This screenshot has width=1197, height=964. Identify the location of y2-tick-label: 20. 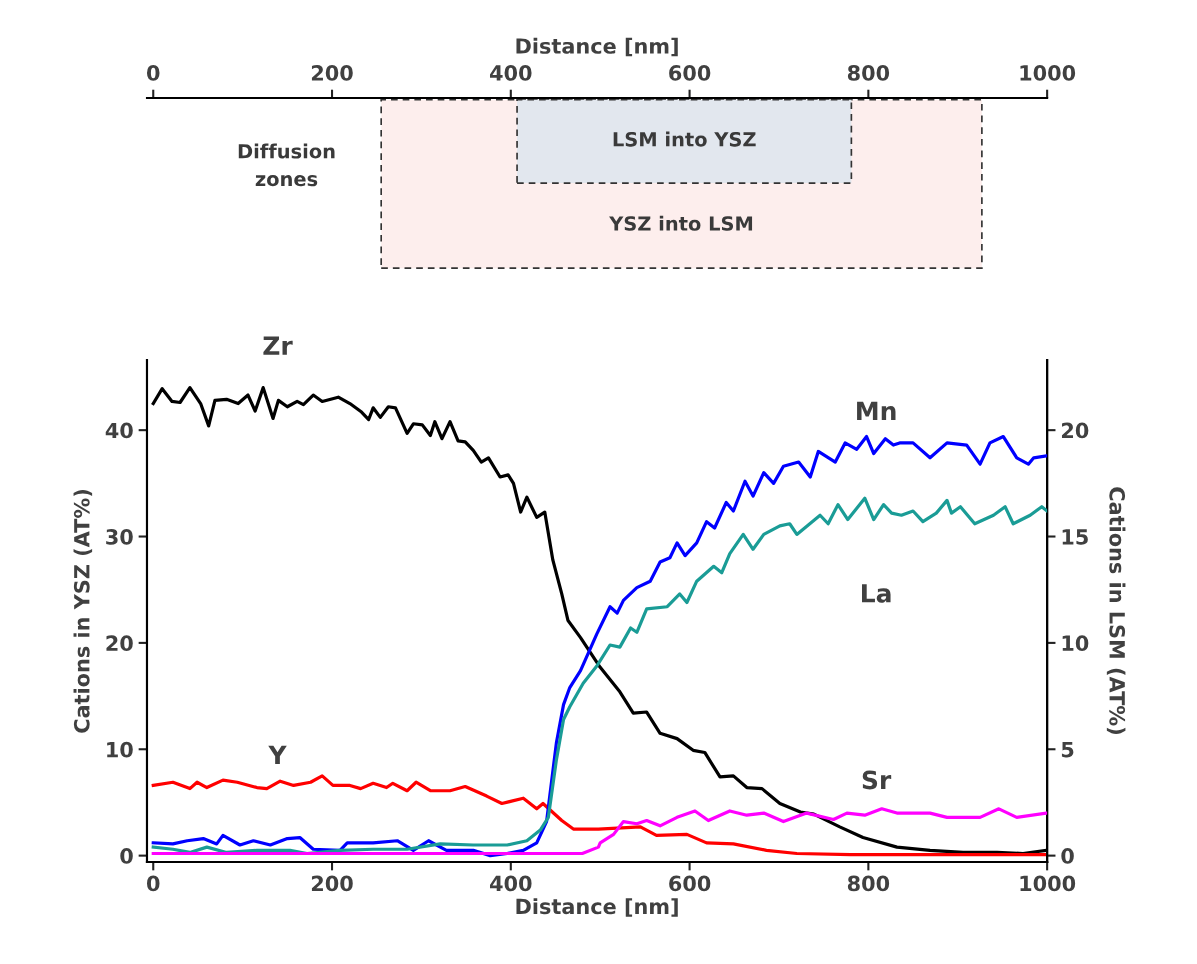
(1075, 430).